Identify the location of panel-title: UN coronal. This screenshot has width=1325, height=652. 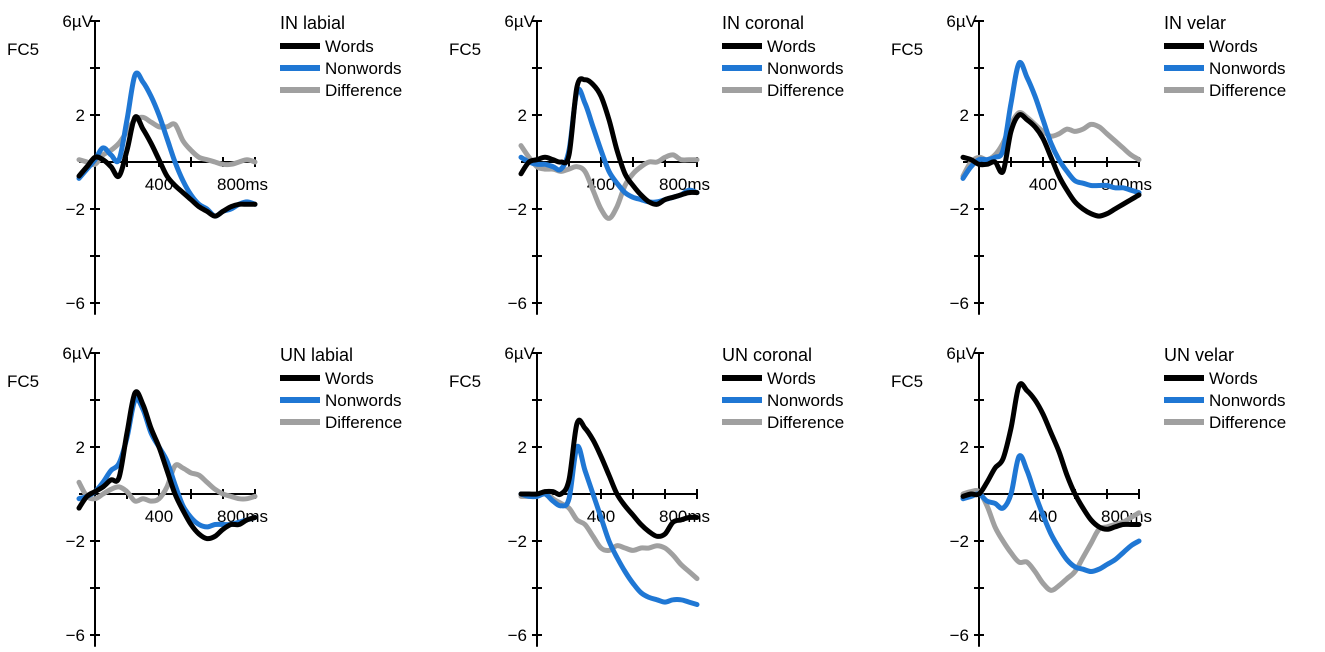
(767, 355).